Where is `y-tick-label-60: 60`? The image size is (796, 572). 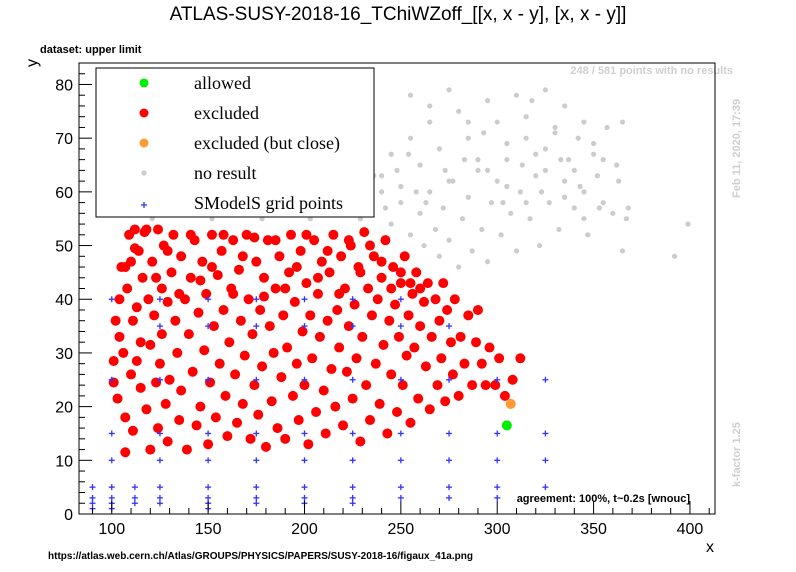
y-tick-label-60: 60 is located at coordinates (64, 193).